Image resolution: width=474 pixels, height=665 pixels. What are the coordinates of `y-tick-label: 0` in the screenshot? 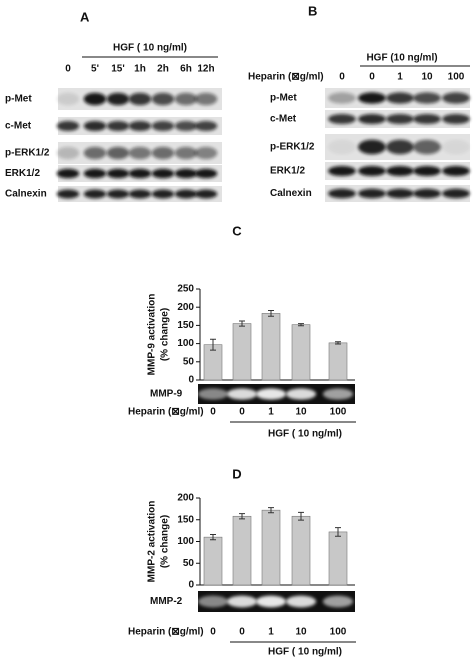 It's located at (191, 380).